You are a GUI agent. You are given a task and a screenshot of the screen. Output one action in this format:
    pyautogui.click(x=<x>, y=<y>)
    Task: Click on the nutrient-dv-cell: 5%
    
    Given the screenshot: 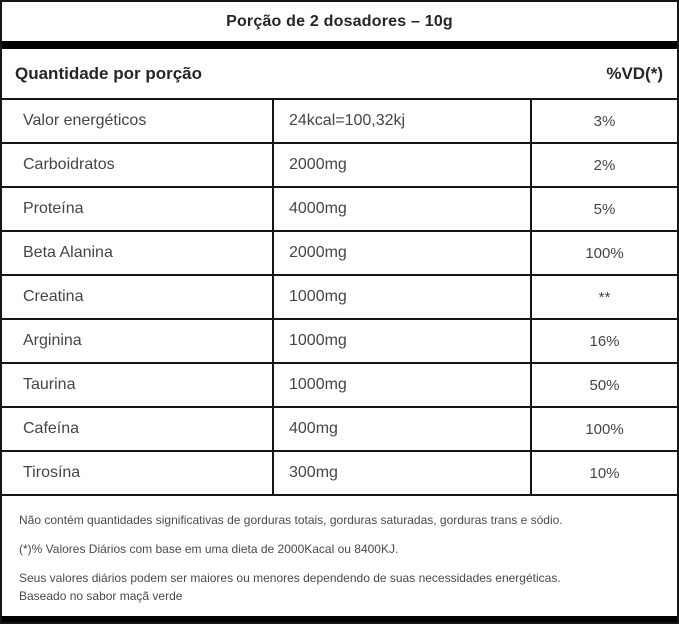 What is the action you would take?
    pyautogui.click(x=604, y=209)
    